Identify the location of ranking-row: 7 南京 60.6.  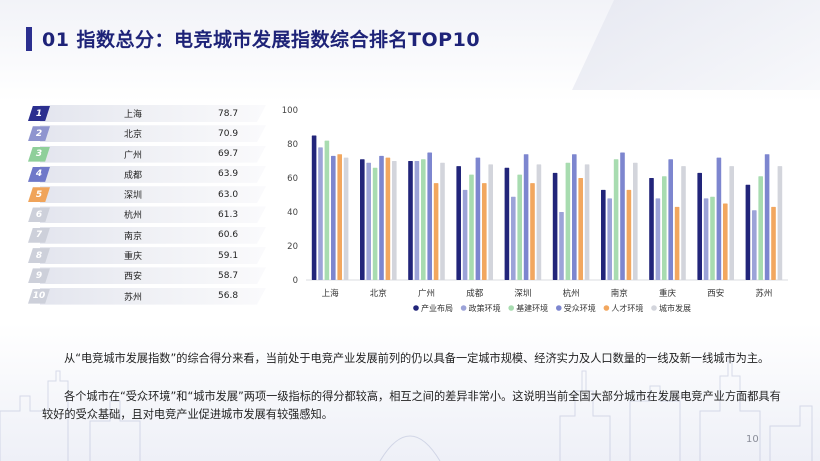
(147, 235).